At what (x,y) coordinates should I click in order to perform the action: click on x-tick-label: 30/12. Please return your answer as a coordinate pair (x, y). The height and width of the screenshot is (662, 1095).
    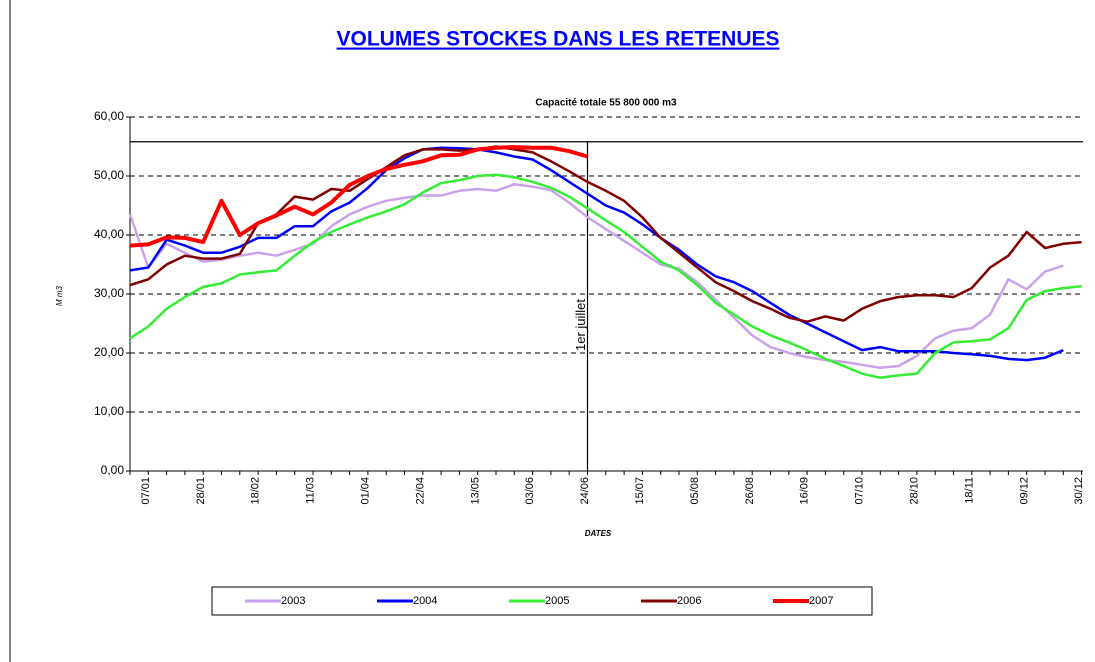
    Looking at the image, I should click on (1079, 491).